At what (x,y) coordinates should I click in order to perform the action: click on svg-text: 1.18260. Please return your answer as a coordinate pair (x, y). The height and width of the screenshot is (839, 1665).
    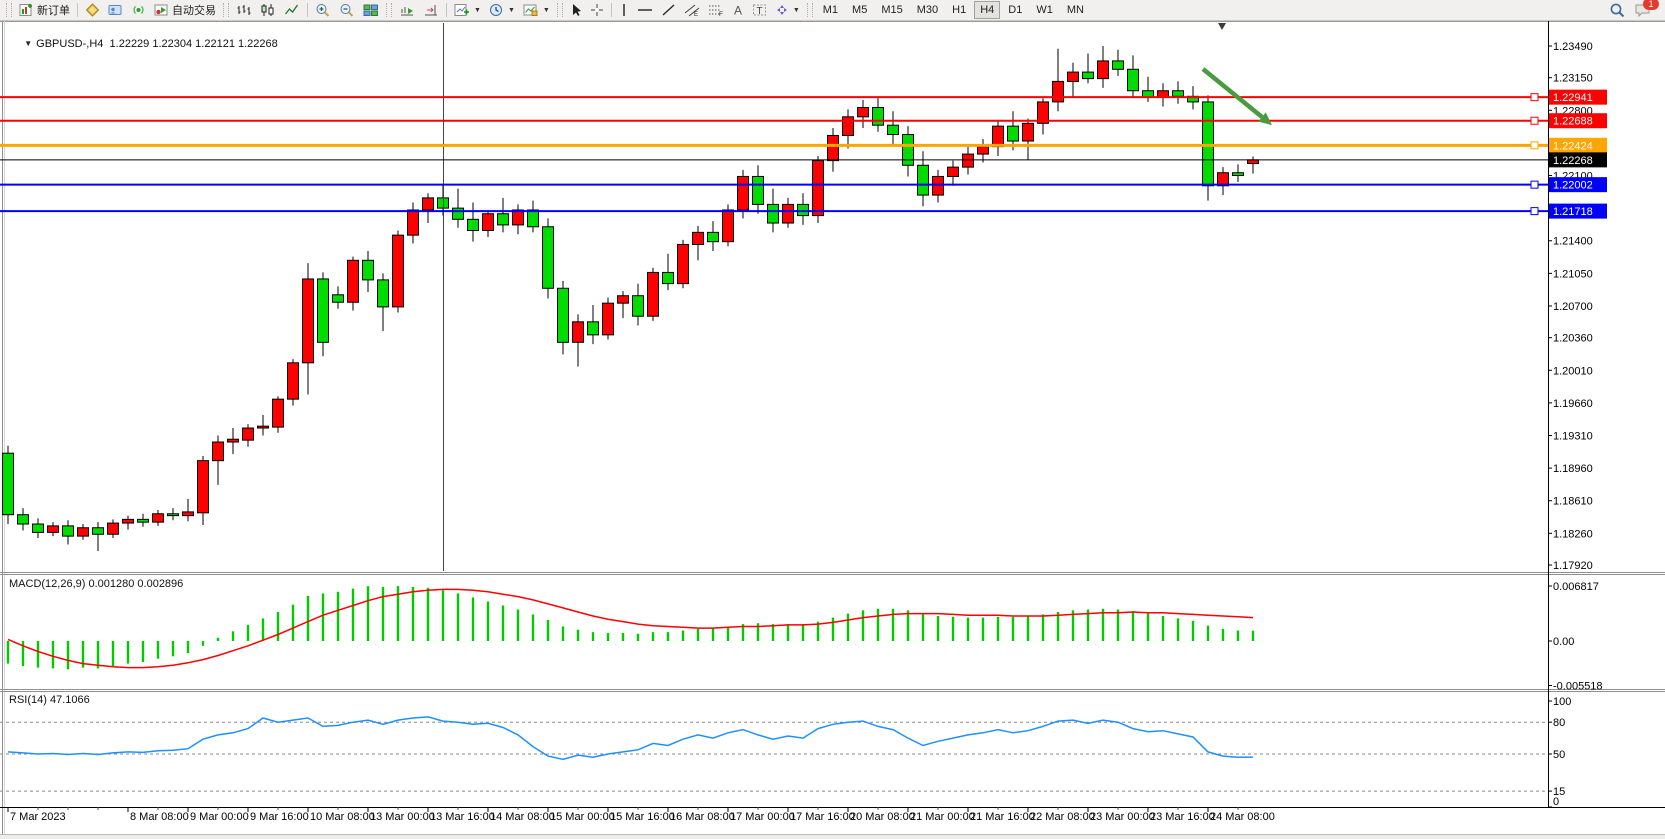
    Looking at the image, I should click on (1573, 534).